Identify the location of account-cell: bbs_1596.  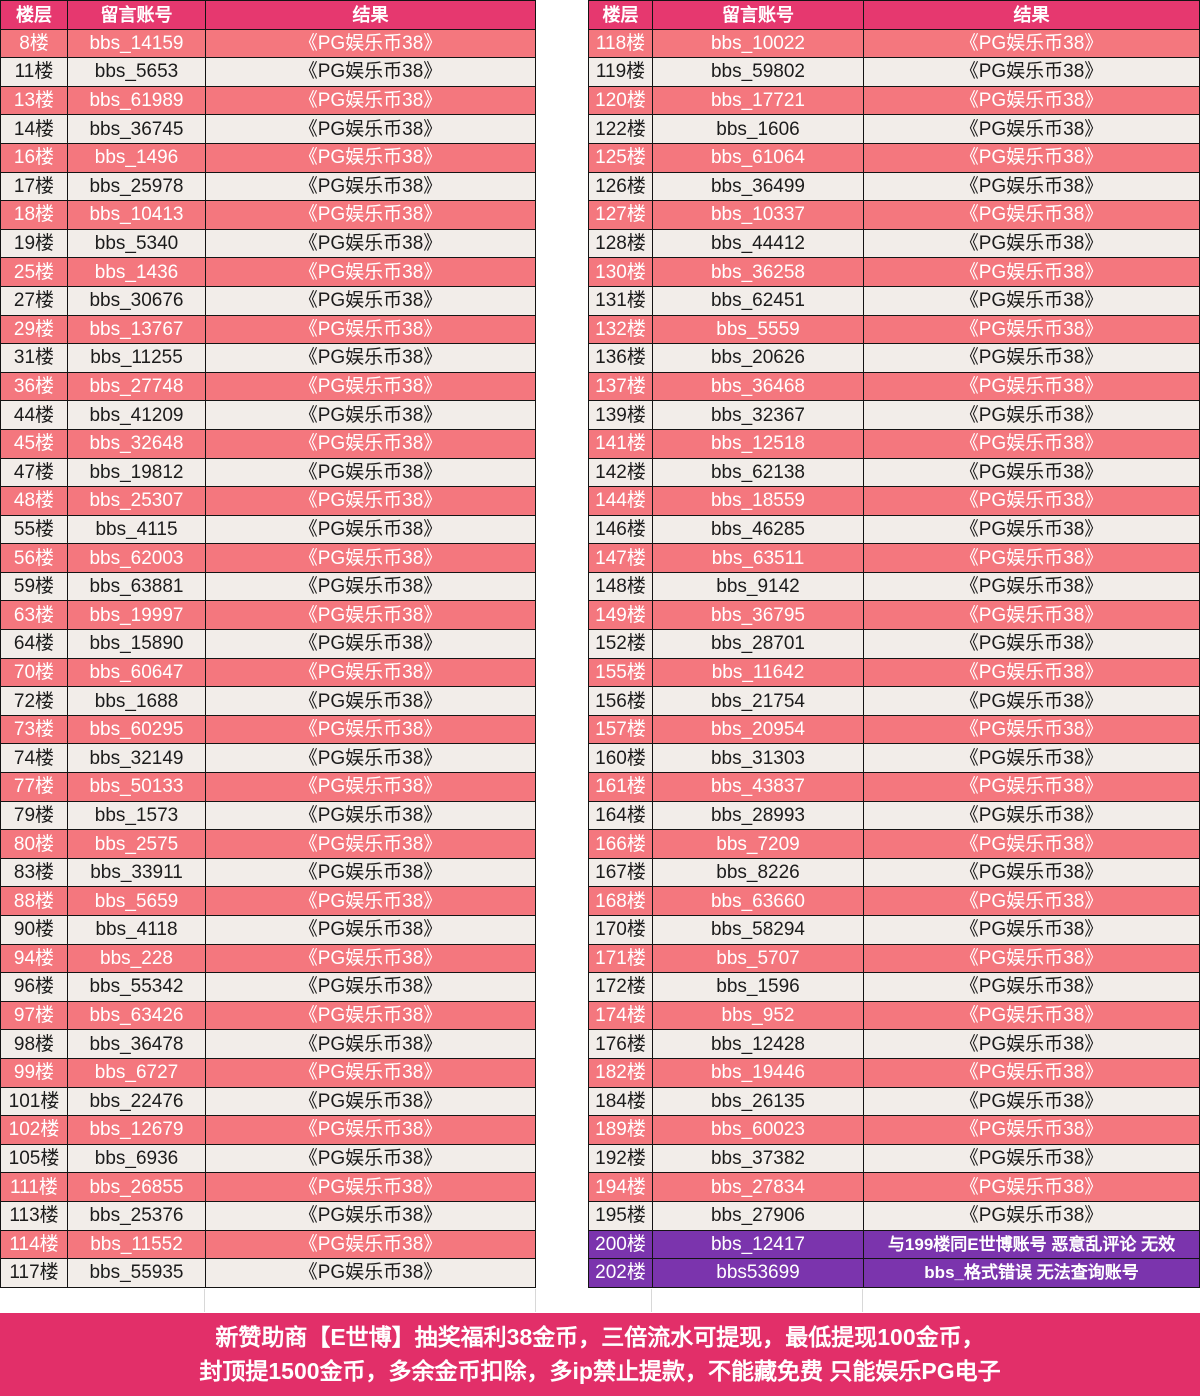
(758, 987).